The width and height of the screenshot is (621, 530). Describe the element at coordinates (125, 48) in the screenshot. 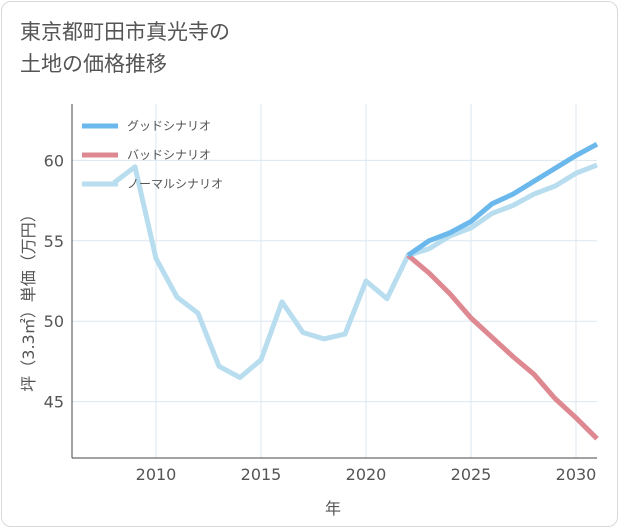

I see `chart-title: 東京都町田市真光寺の 土地の価格推移` at that location.